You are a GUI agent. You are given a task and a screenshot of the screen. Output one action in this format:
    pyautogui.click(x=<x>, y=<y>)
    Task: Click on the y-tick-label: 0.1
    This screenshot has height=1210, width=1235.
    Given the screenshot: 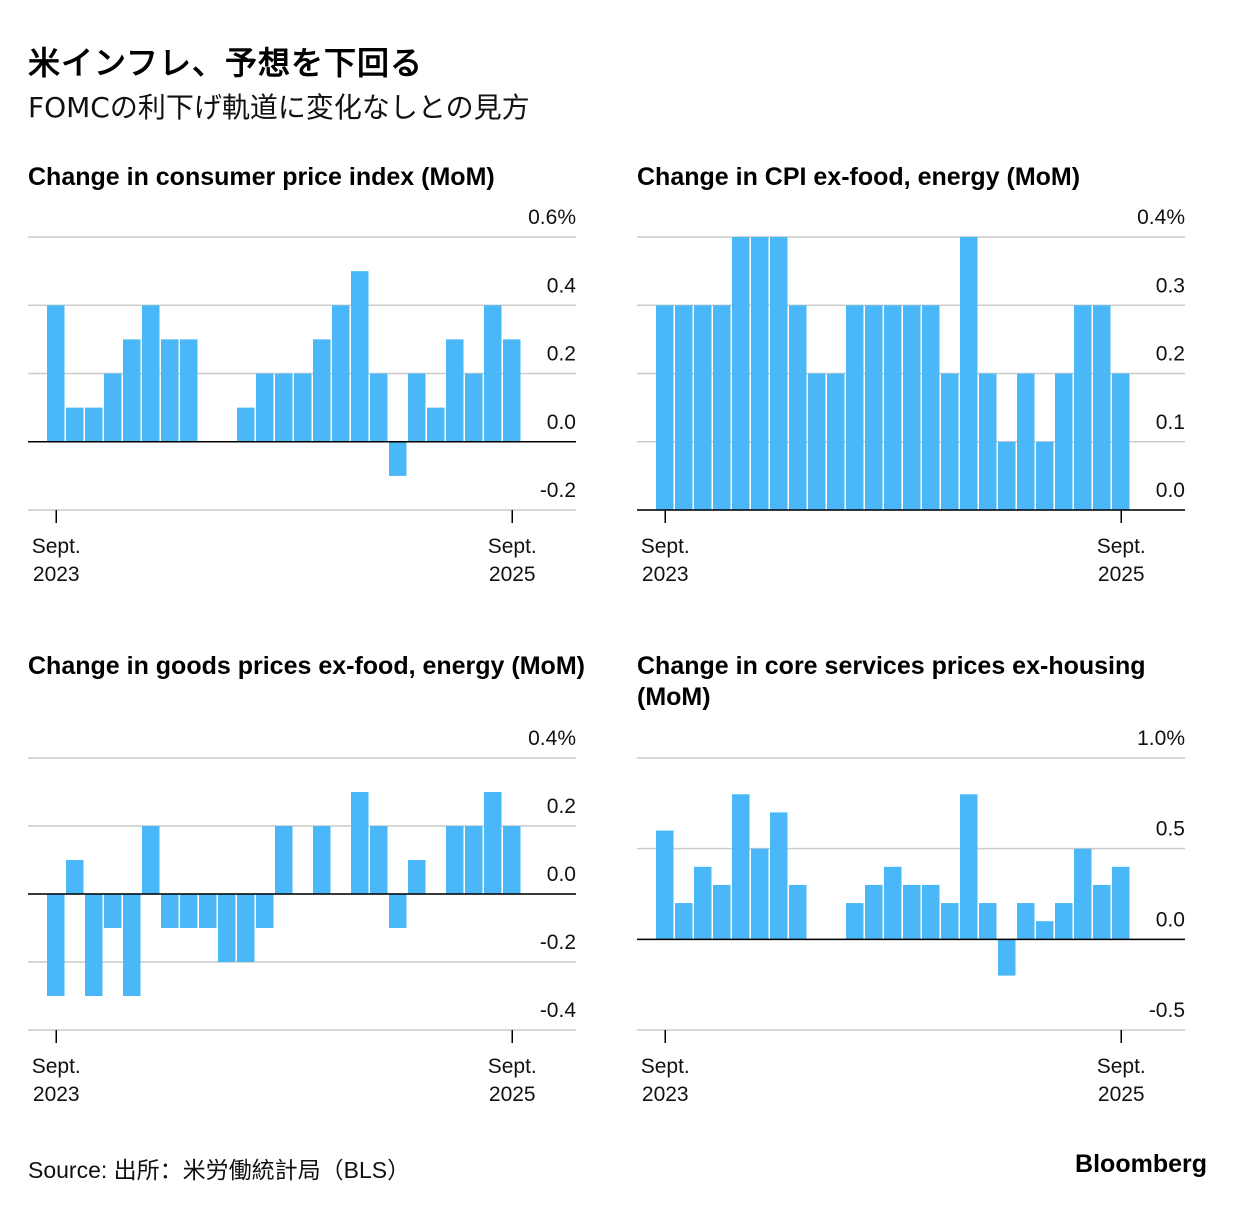 What is the action you would take?
    pyautogui.click(x=1170, y=422)
    